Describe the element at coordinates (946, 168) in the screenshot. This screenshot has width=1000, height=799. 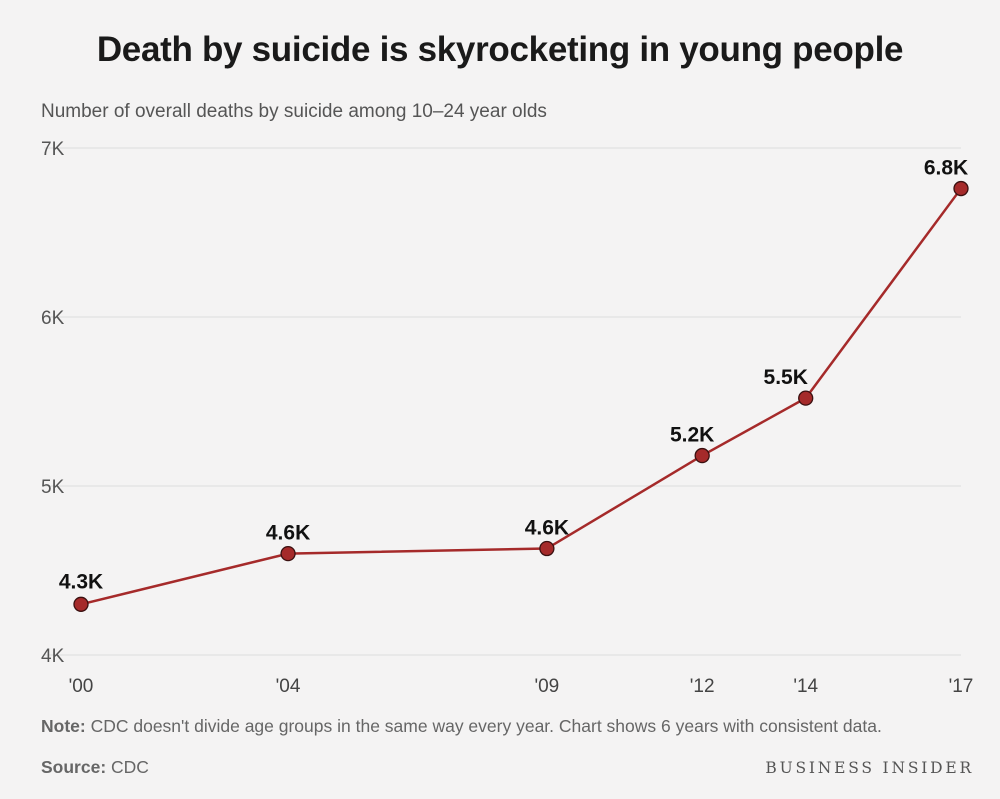
I see `data-label: 6.8K` at that location.